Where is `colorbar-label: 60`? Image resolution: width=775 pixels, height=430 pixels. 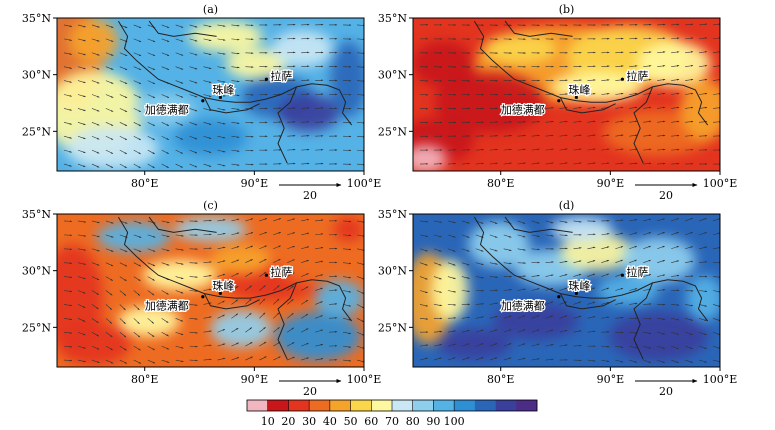
colorbar-label: 60 is located at coordinates (371, 421).